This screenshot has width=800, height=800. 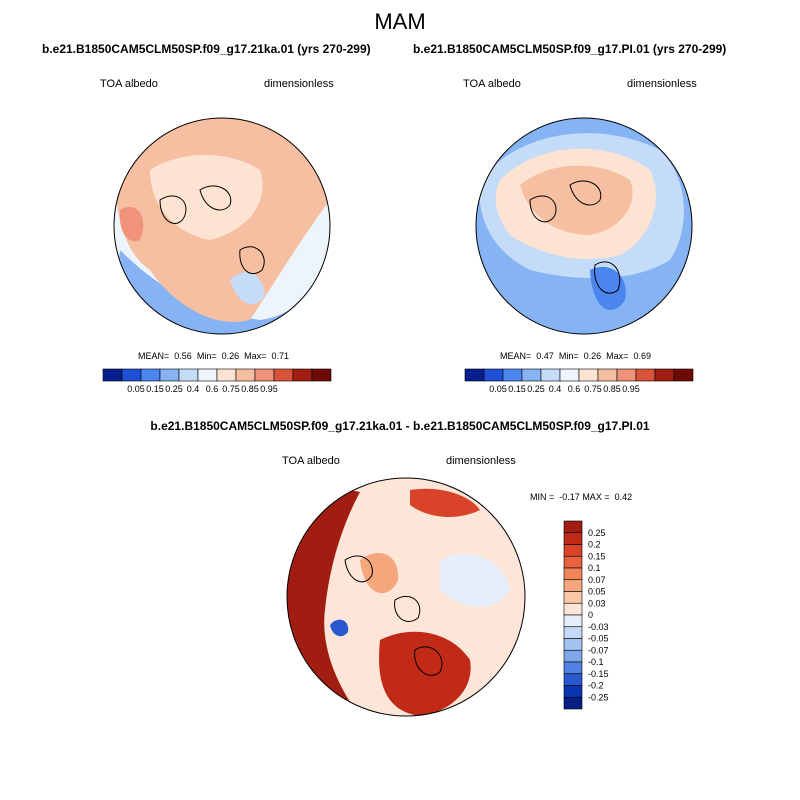 I want to click on panel-2-colorbar-tick-label: 0.85, so click(x=612, y=389).